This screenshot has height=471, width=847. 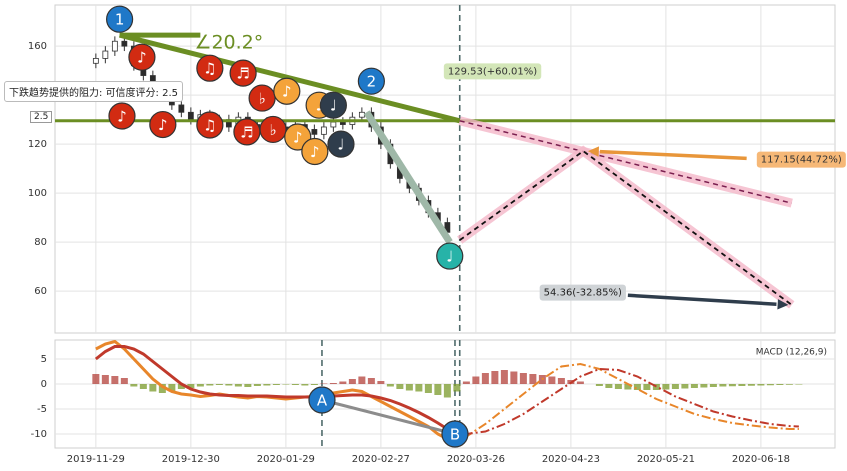 What do you see at coordinates (37, 46) in the screenshot?
I see `y-tick-label: 160` at bounding box center [37, 46].